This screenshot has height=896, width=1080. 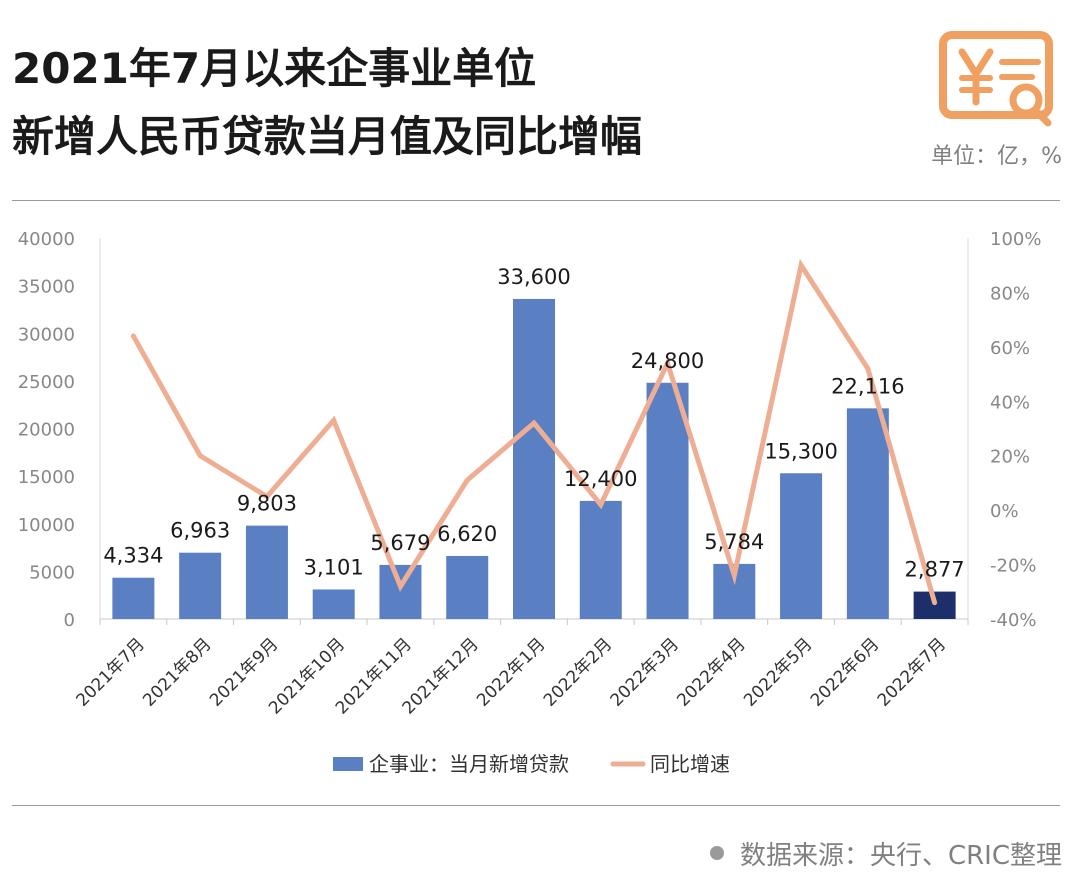 I want to click on yuan-receipt-search-icon, so click(x=998, y=82).